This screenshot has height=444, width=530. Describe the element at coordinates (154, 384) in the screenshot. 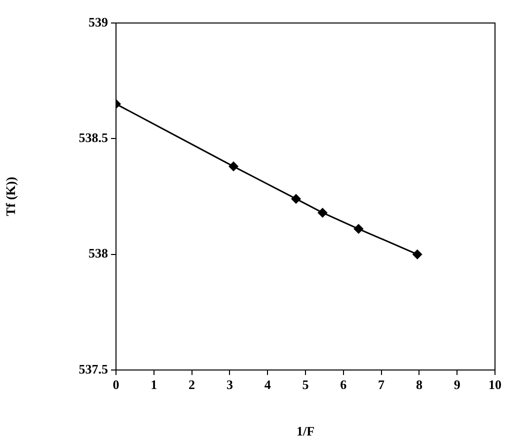

I see `x-tick-label: 1` at that location.